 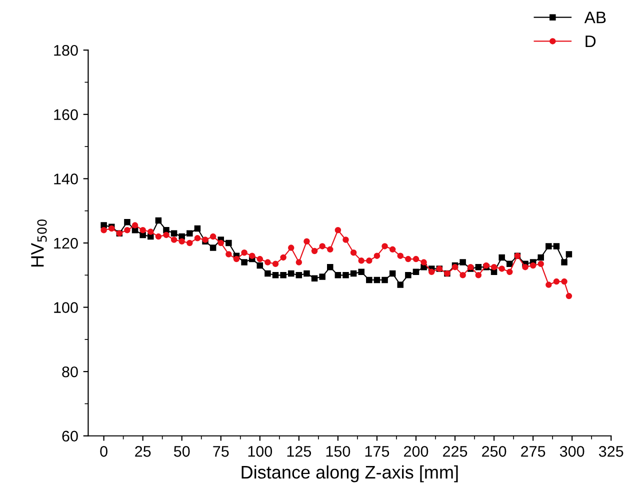 What do you see at coordinates (595, 18) in the screenshot?
I see `legend-label: AB` at bounding box center [595, 18].